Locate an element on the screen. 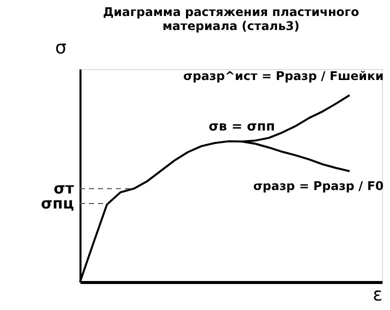  y-axis-title: σ is located at coordinates (60, 48).